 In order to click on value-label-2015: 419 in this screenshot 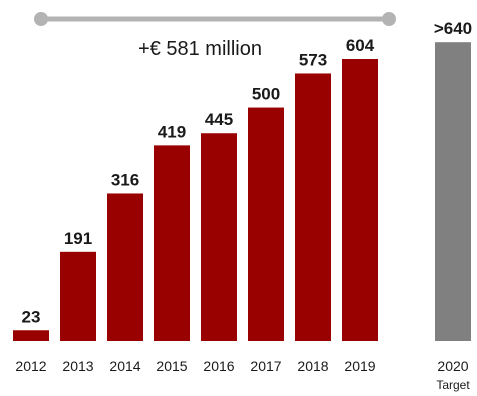, I will do `click(172, 131)`.